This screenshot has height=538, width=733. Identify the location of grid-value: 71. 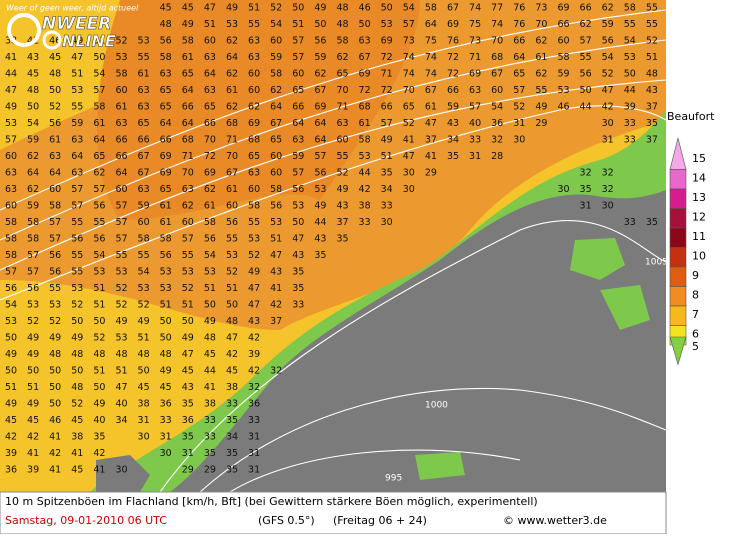
(188, 156).